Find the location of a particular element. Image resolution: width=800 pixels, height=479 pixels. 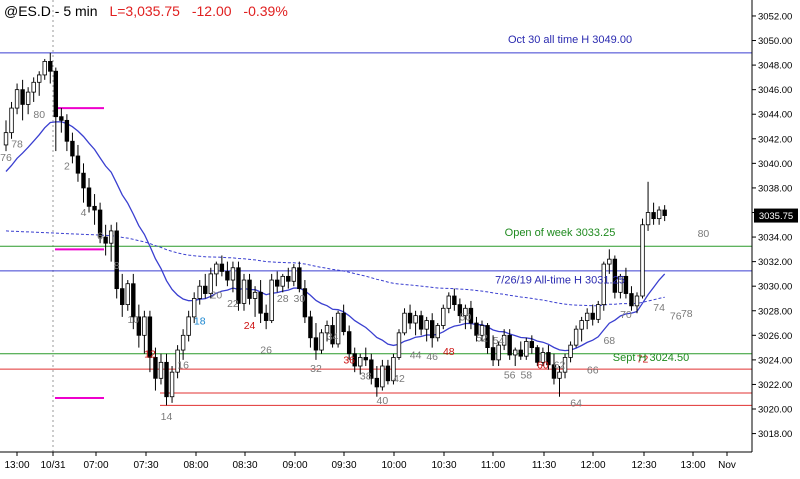

header-line: @ES.D - 5 min L=3,035.75 -12.00 -0.39% is located at coordinates (146, 11).